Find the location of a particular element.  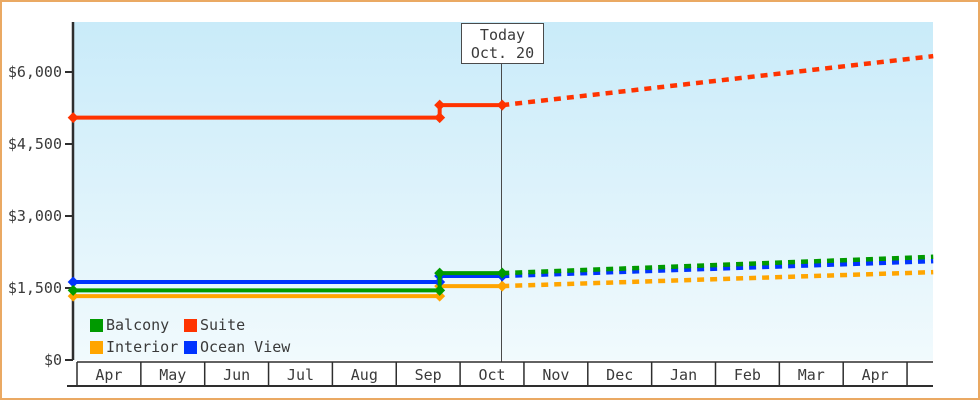

legend-item-ocean-view: Ocean View is located at coordinates (237, 347).